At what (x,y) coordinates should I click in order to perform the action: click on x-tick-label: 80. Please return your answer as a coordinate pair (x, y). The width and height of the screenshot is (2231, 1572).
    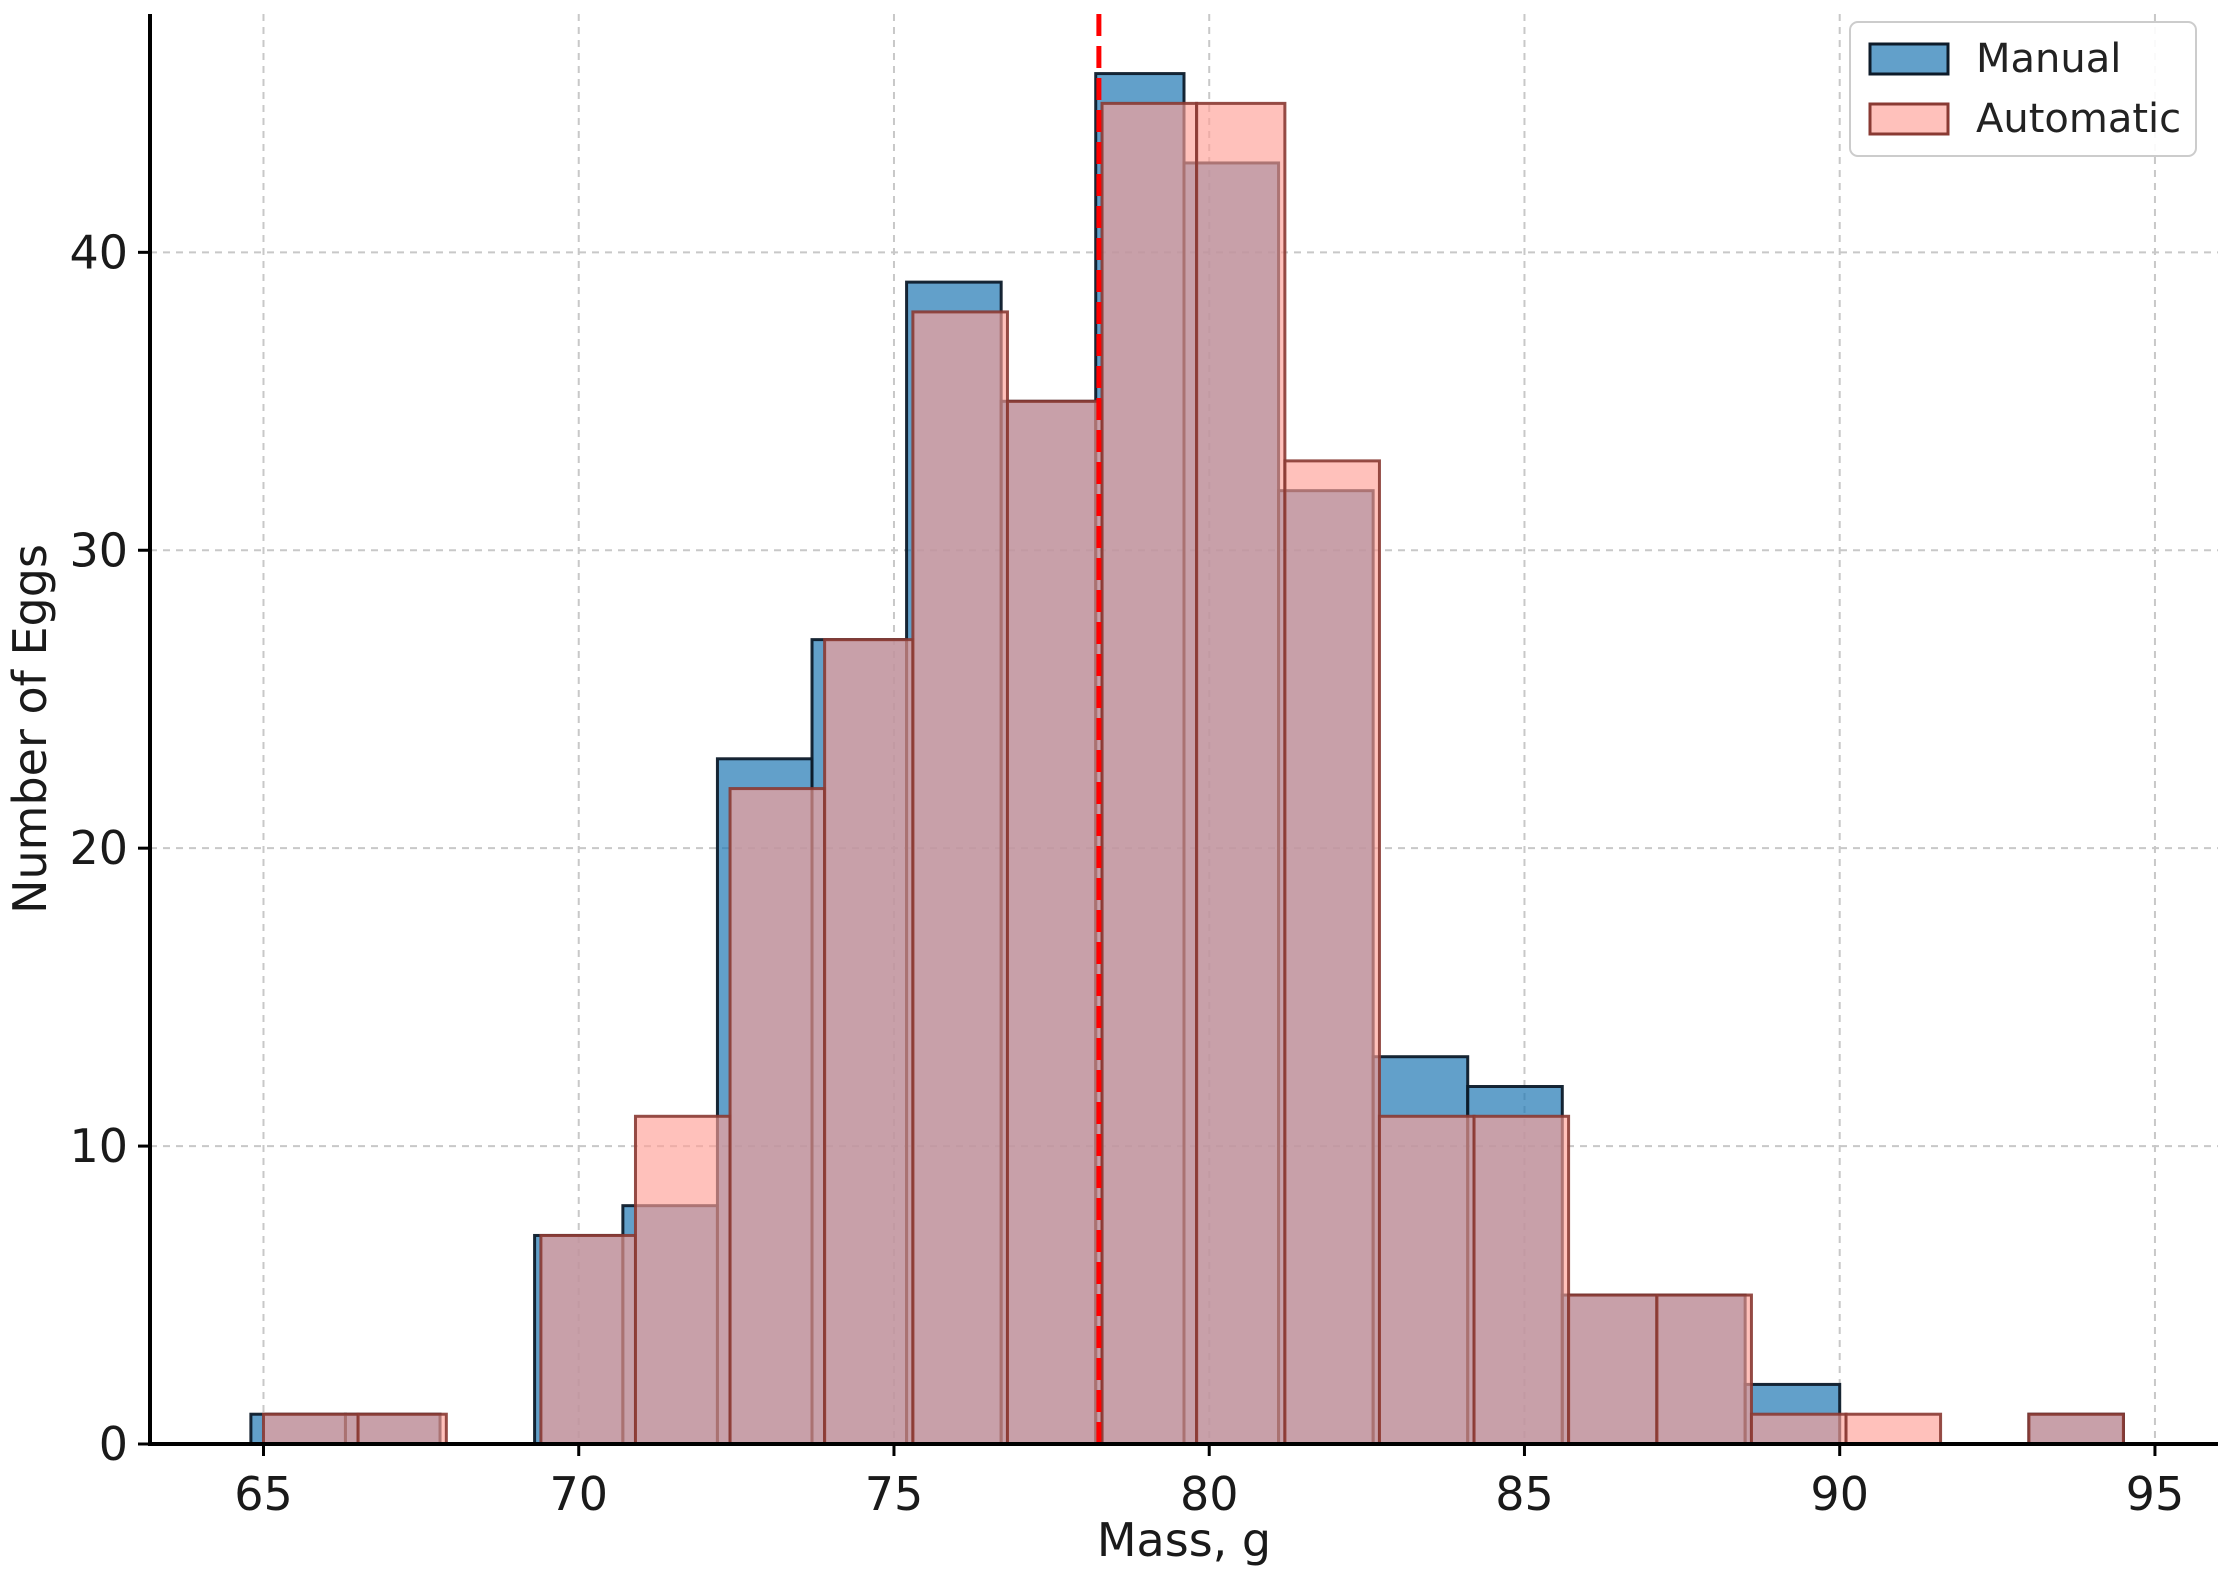
    Looking at the image, I should click on (1209, 1494).